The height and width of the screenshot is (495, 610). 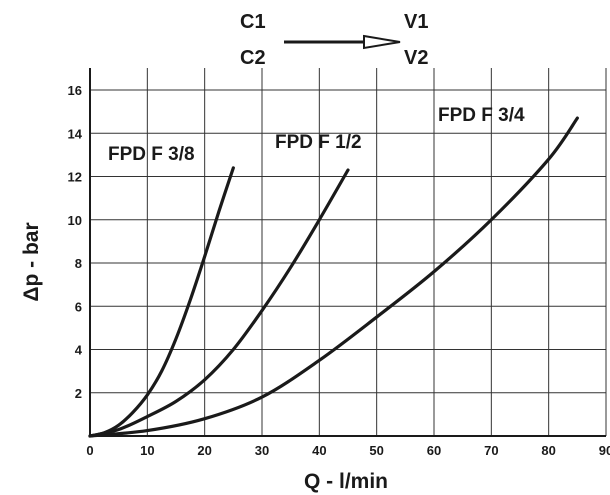 What do you see at coordinates (416, 22) in the screenshot?
I see `flow-to-port-1: V1` at bounding box center [416, 22].